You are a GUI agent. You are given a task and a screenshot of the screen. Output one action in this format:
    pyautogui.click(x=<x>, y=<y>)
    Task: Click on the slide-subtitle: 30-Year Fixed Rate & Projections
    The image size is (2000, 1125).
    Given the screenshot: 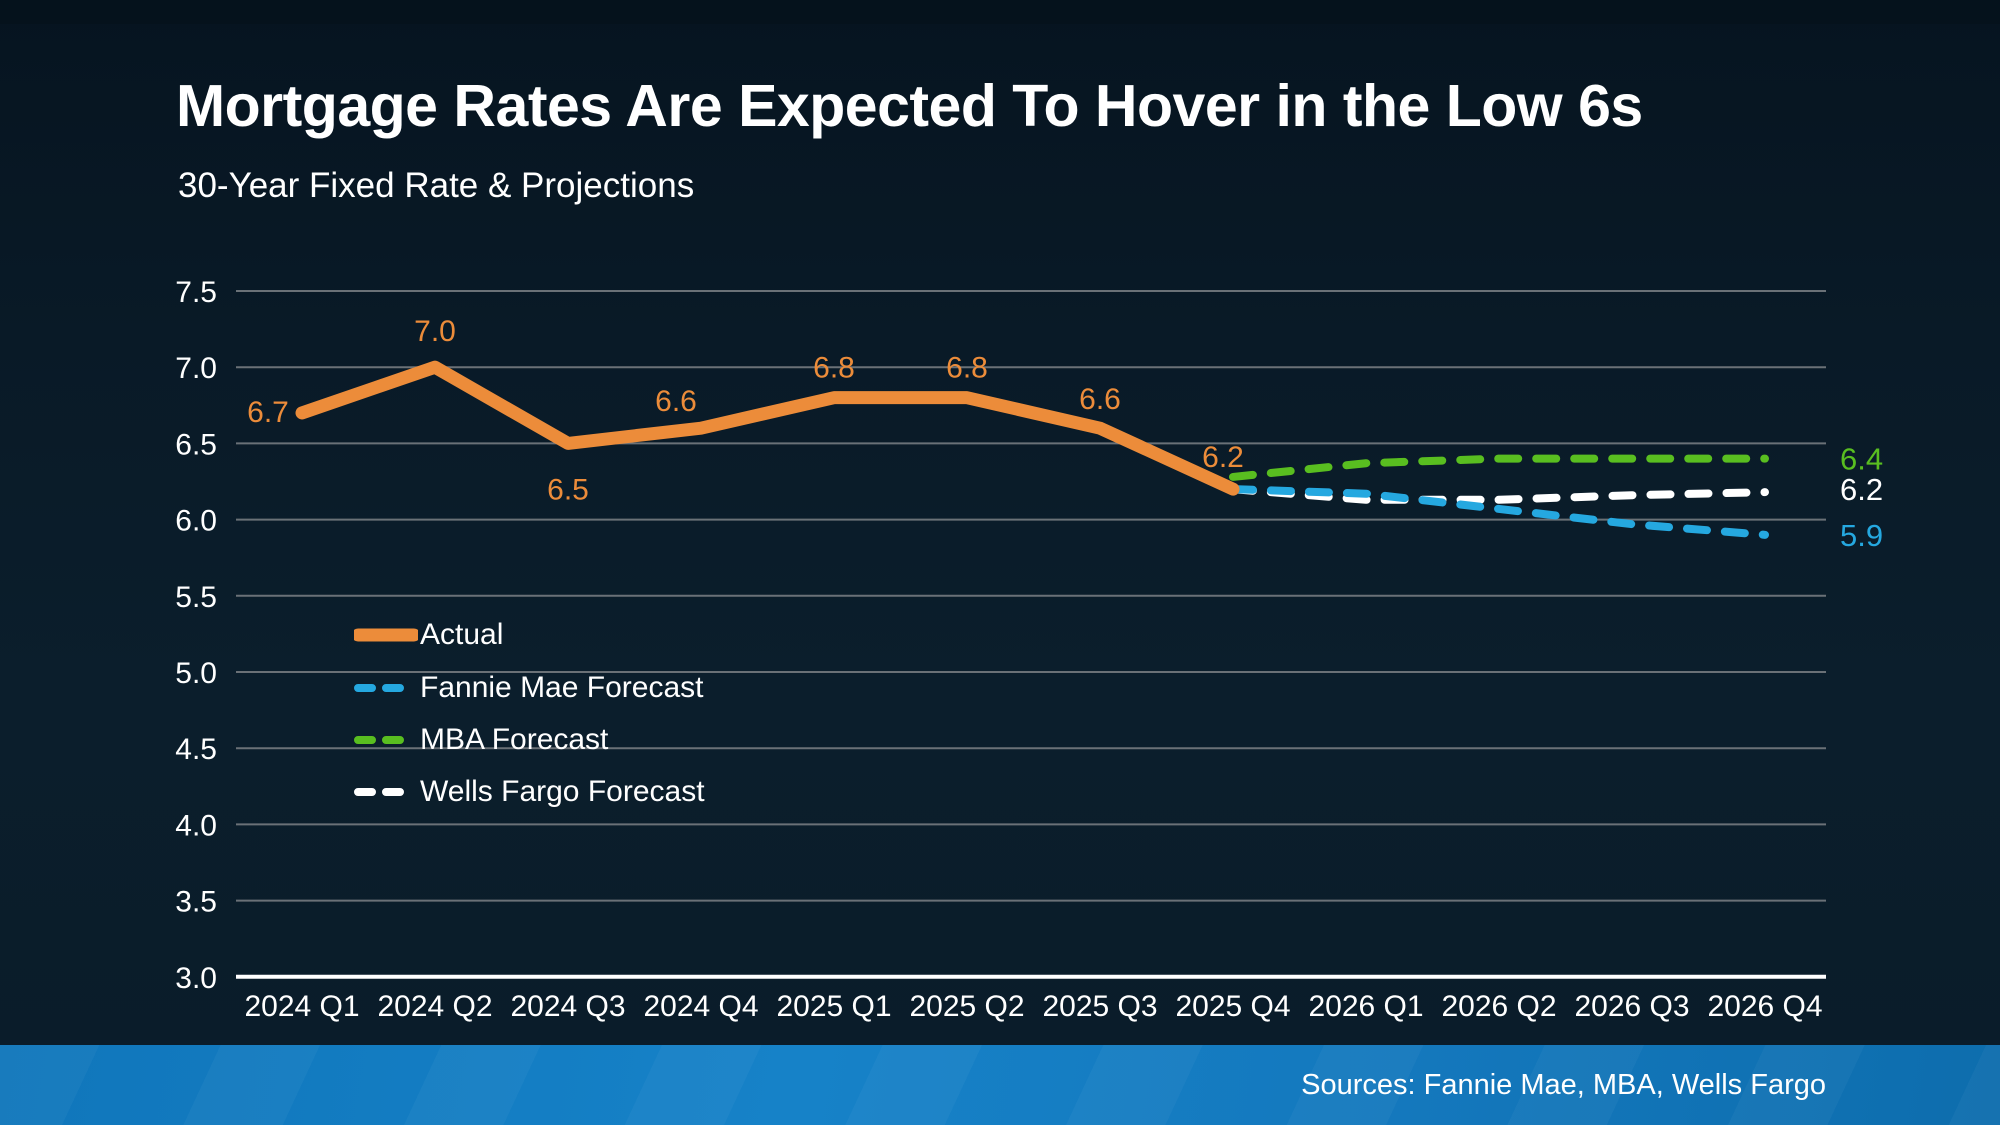 What is the action you would take?
    pyautogui.click(x=436, y=185)
    